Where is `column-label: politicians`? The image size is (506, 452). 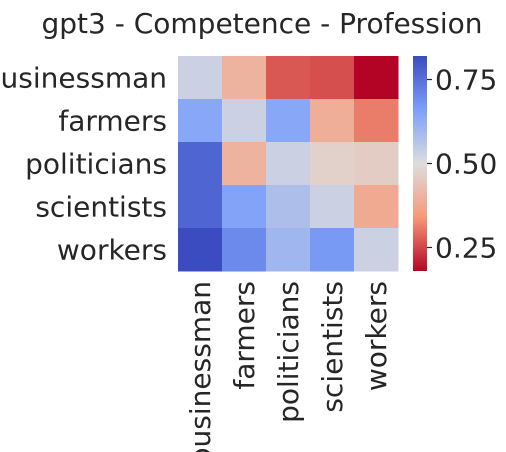
column-label: politicians is located at coordinates (288, 352).